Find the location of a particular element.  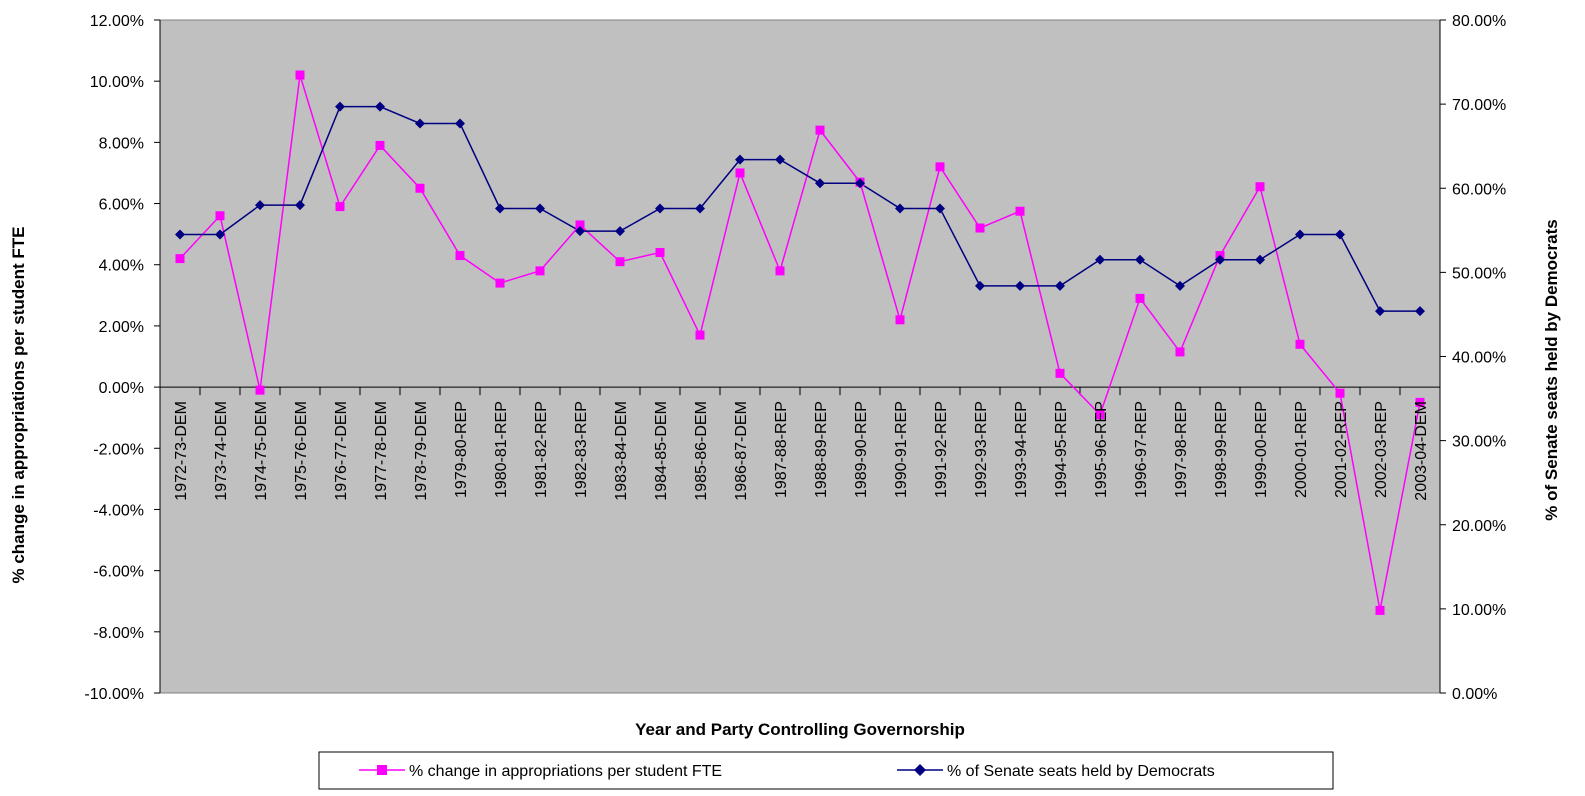

left-tick-label: 0.00% is located at coordinates (121, 388).